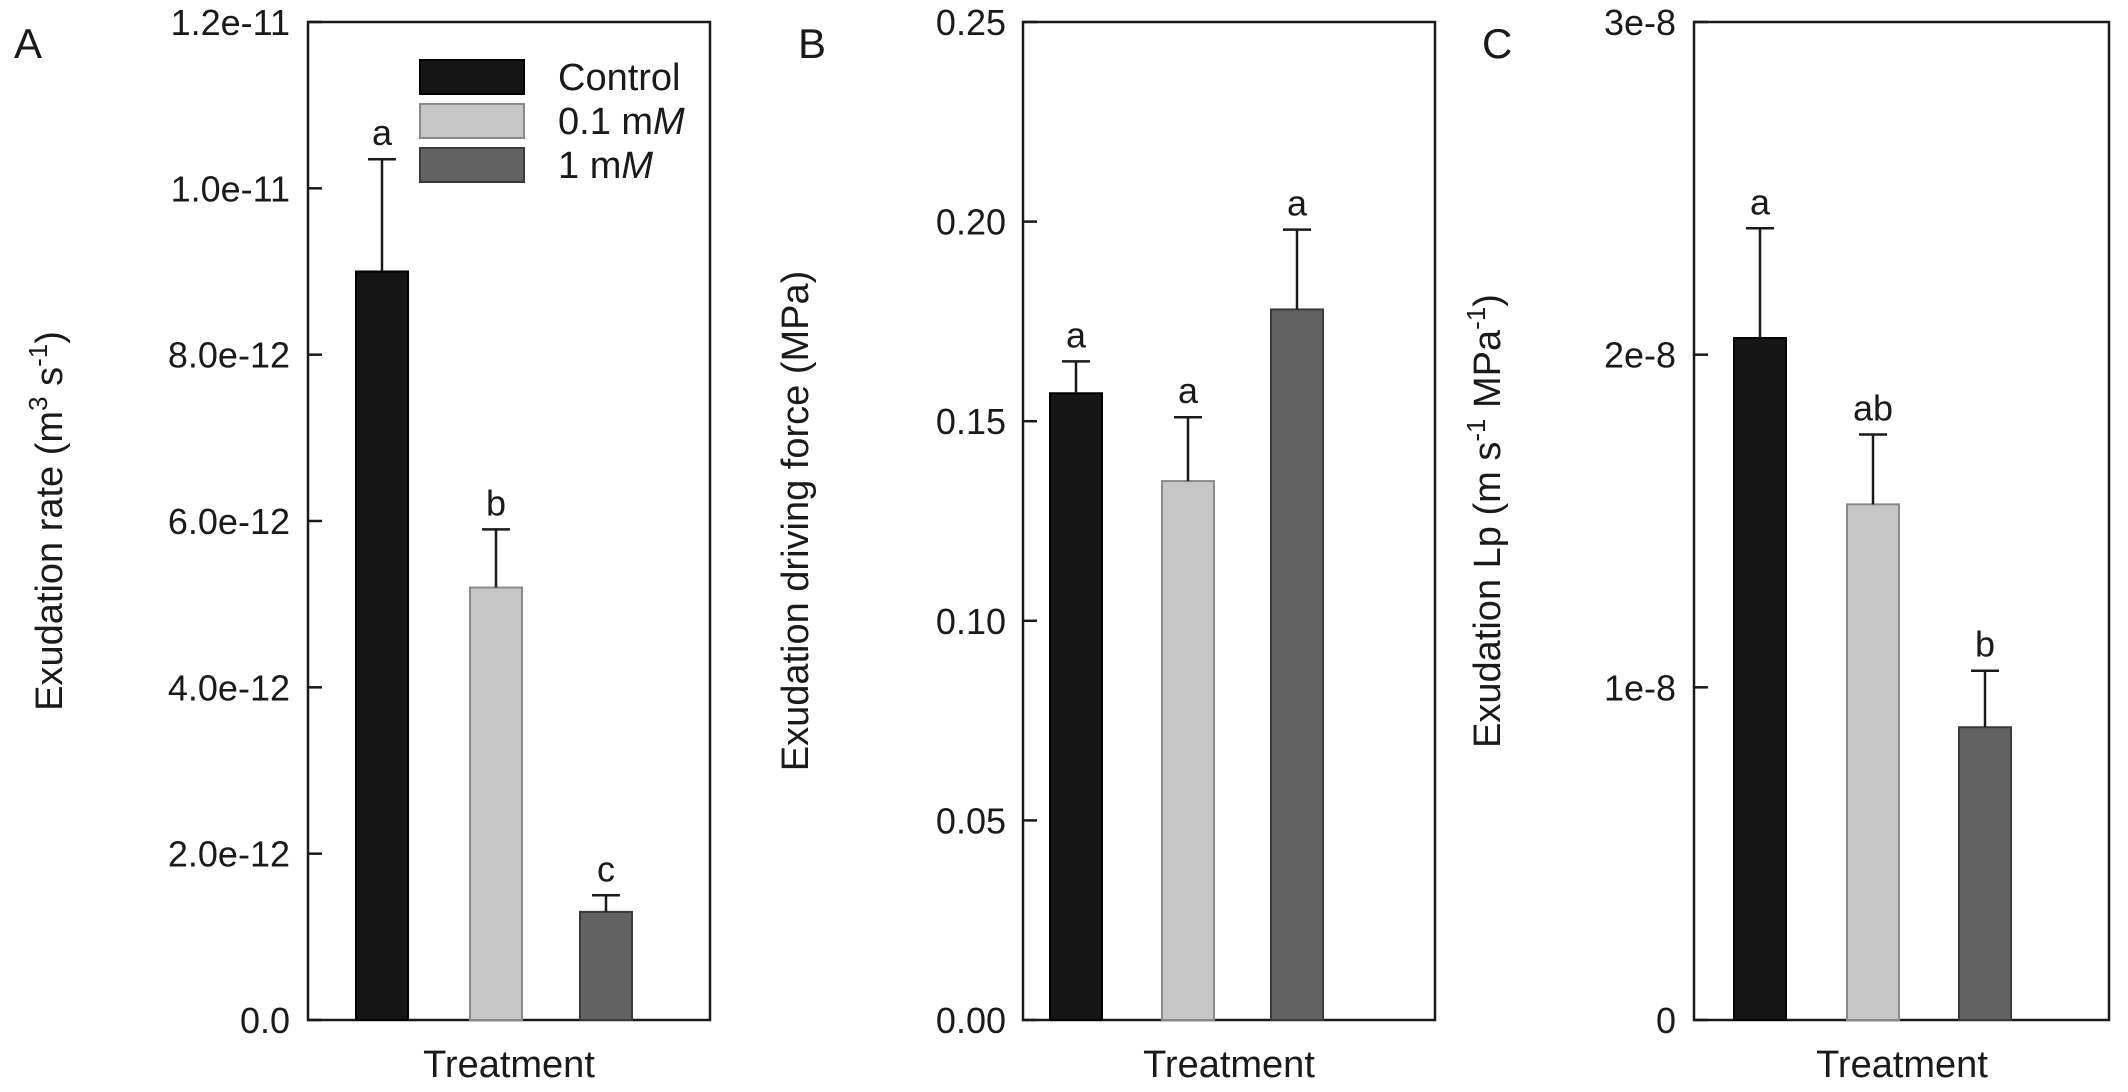 Image resolution: width=2128 pixels, height=1092 pixels. Describe the element at coordinates (1666, 1020) in the screenshot. I see `panel-c-ytick-label: 0` at that location.